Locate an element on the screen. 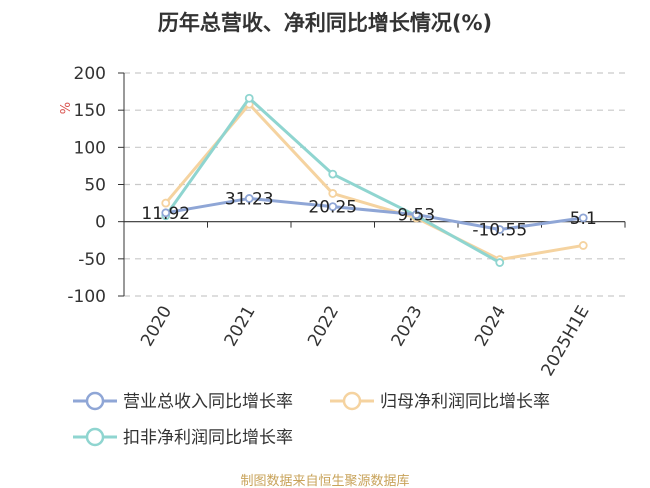 The image size is (650, 488). x-tick-label: 2021 is located at coordinates (240, 326).